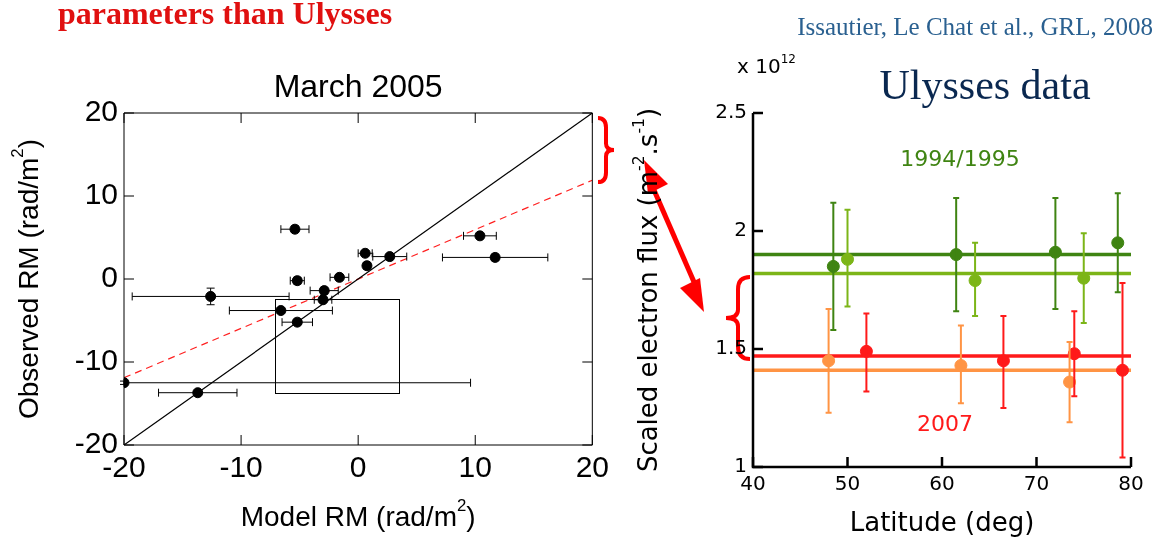 Image resolution: width=1157 pixels, height=546 pixels. I want to click on x-tick-label: 80, so click(1131, 483).